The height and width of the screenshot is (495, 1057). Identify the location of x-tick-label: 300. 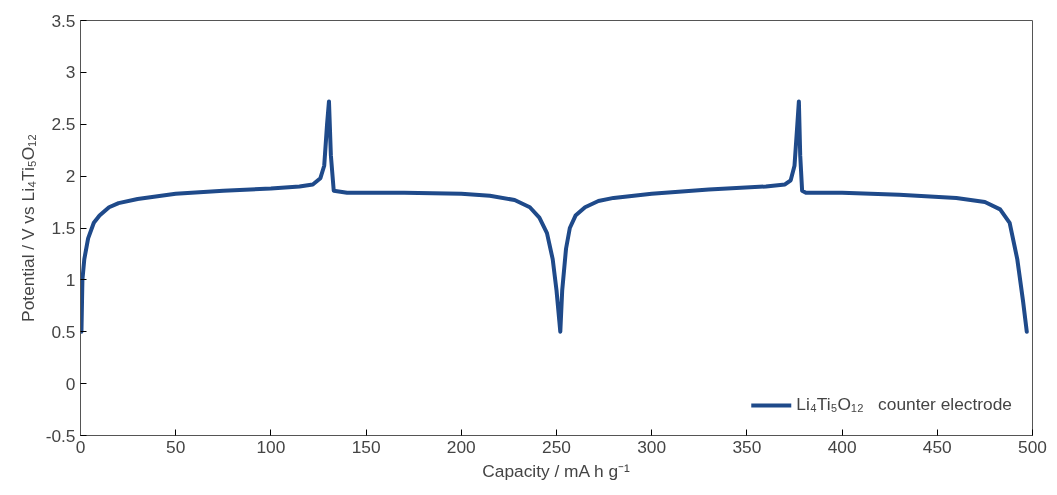
(652, 446).